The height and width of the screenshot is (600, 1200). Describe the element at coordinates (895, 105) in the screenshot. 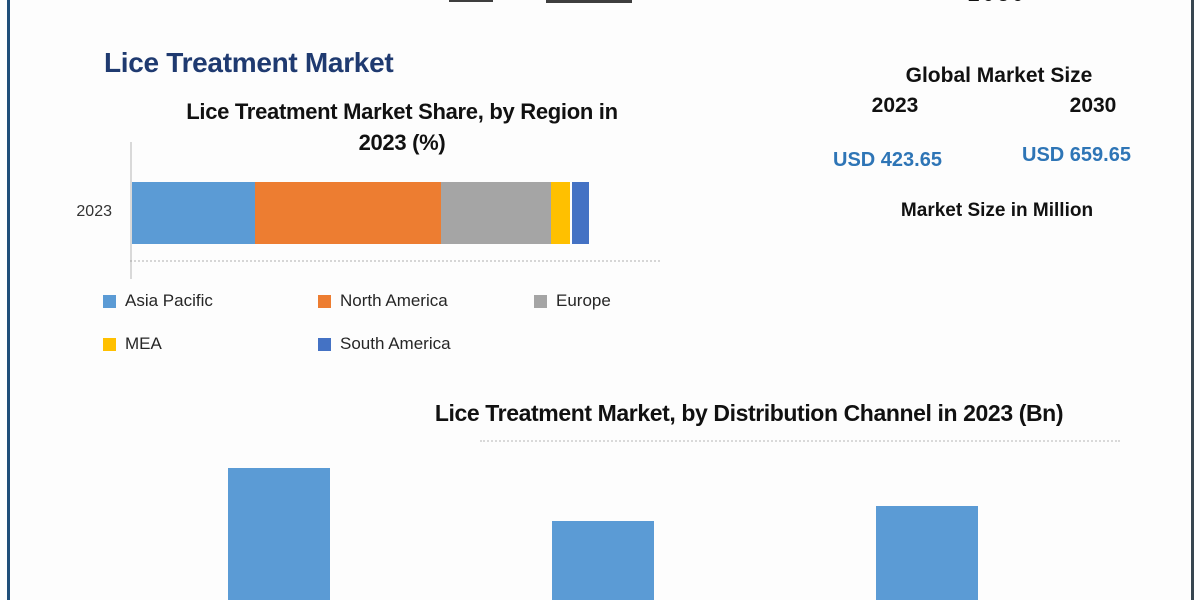

I see `market-size-year-2023: 2023` at that location.